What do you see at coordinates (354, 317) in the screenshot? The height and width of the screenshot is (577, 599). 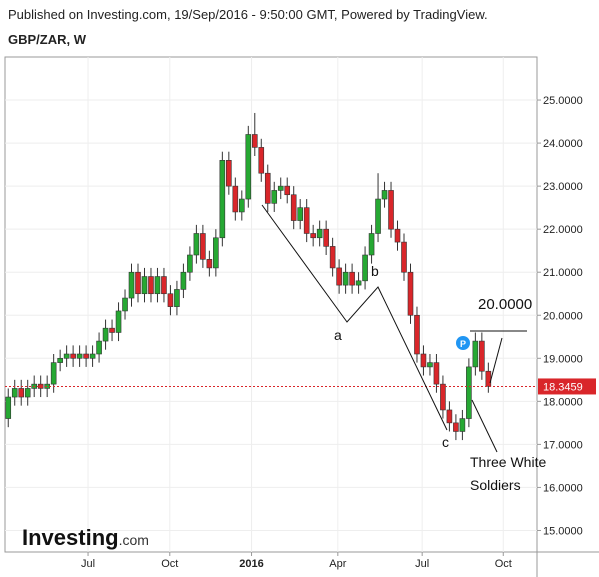 I see `wave-line` at bounding box center [354, 317].